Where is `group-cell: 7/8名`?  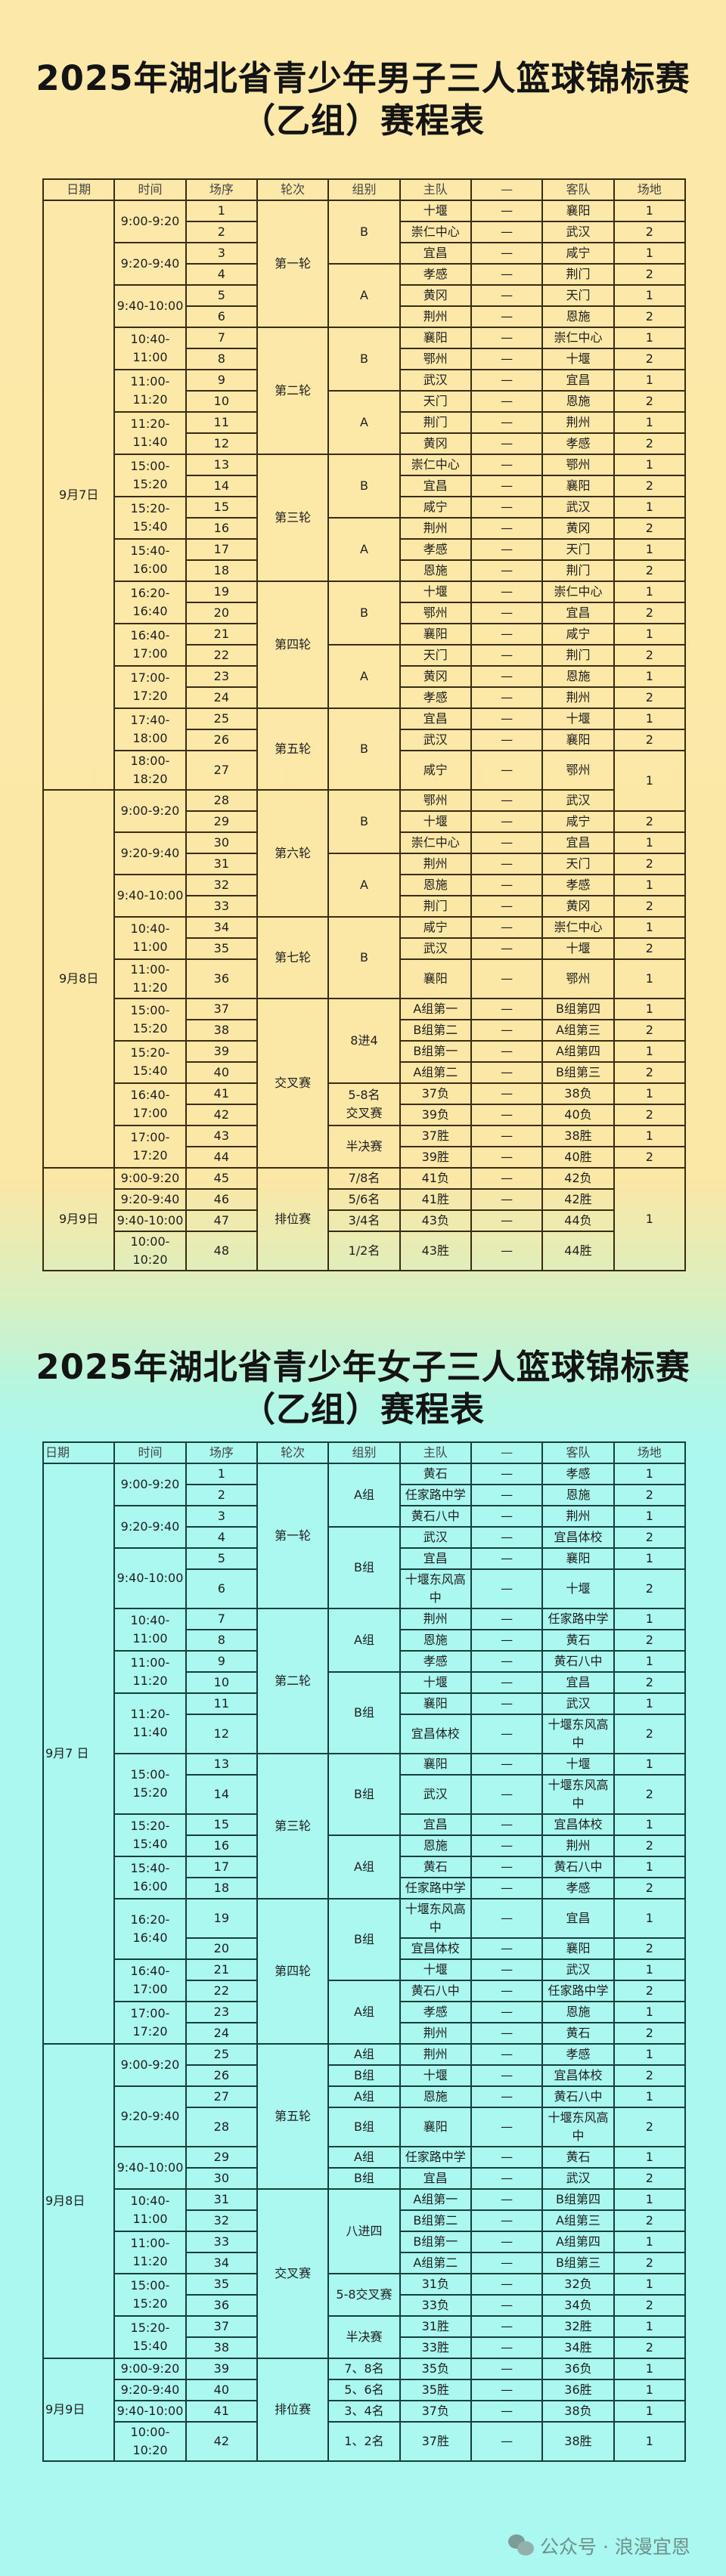 group-cell: 7/8名 is located at coordinates (364, 1178).